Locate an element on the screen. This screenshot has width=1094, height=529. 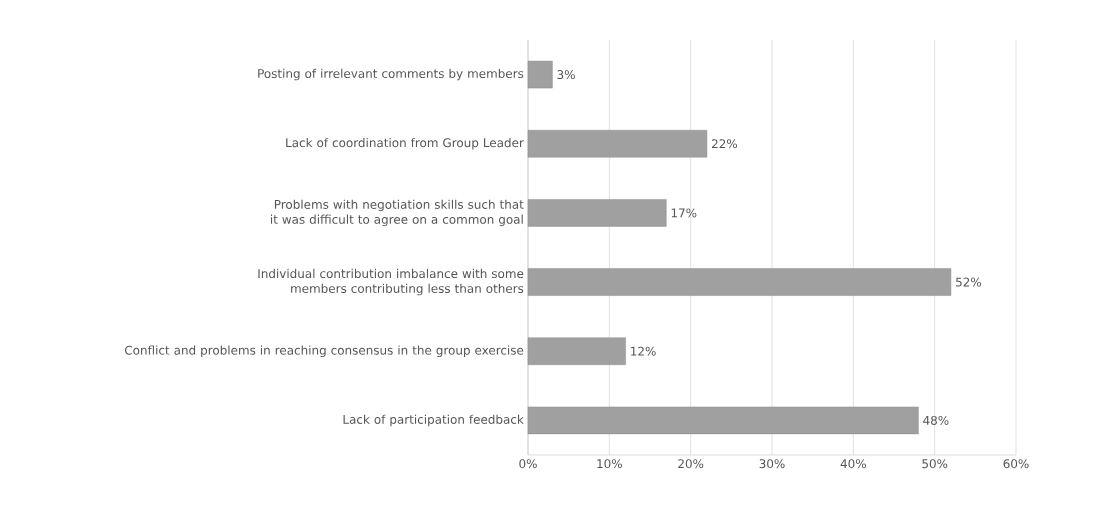
data-label: 52% is located at coordinates (969, 282).